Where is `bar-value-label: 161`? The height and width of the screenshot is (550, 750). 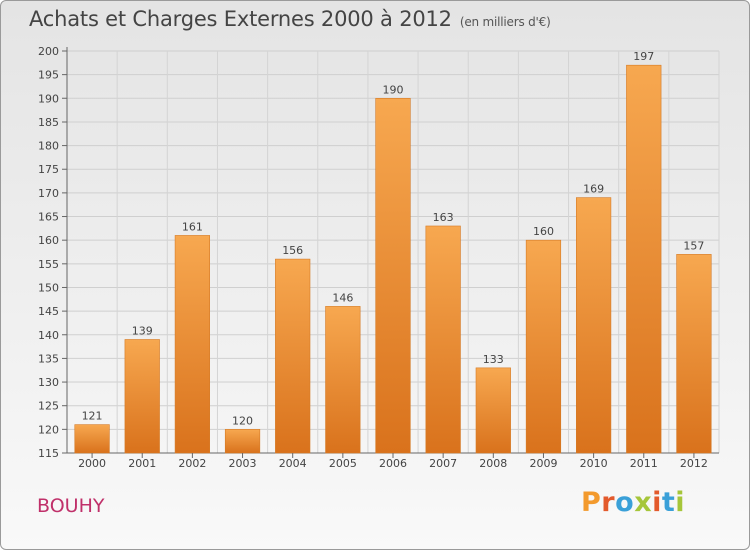 bar-value-label: 161 is located at coordinates (192, 226).